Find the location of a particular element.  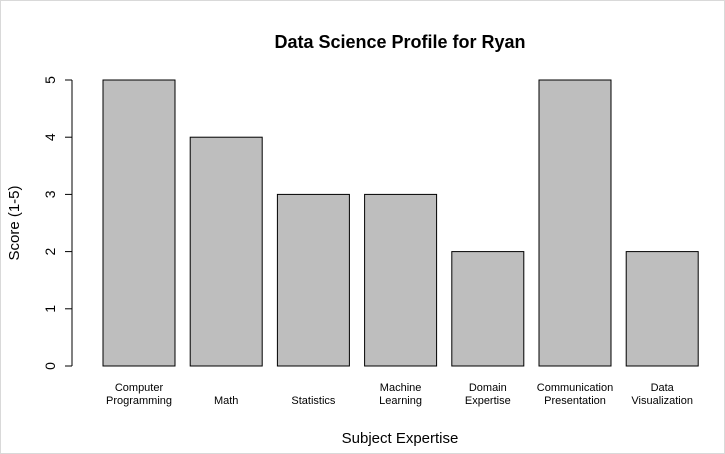

x-tick-label: Visualization is located at coordinates (662, 401).